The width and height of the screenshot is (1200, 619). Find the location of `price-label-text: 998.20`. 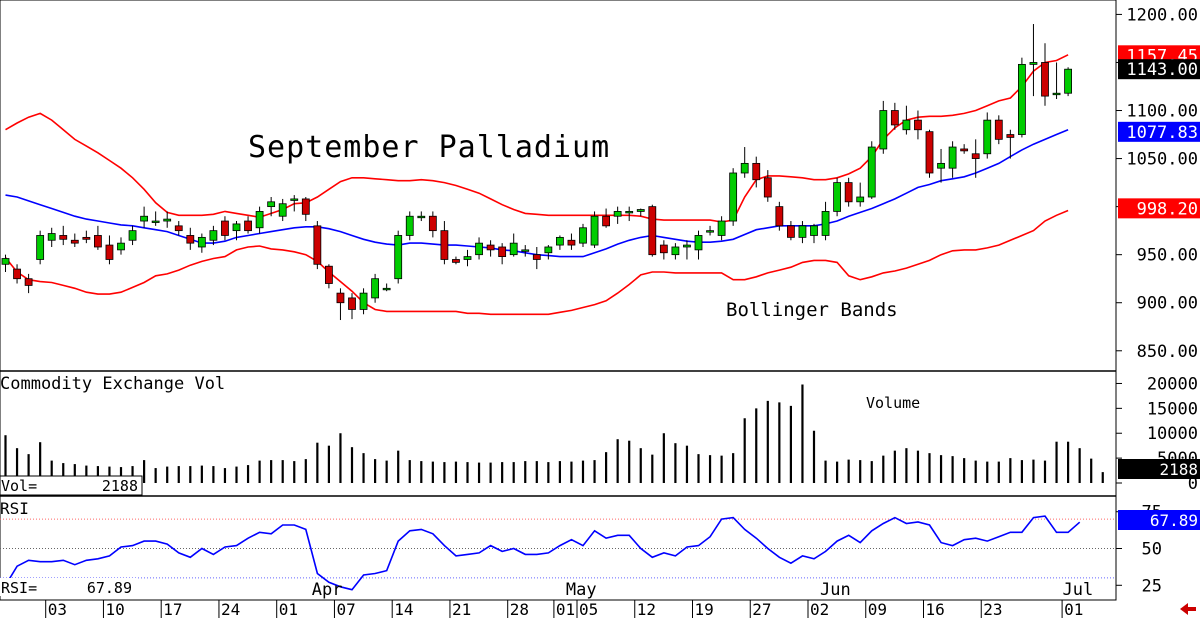

price-label-text: 998.20 is located at coordinates (1167, 209).